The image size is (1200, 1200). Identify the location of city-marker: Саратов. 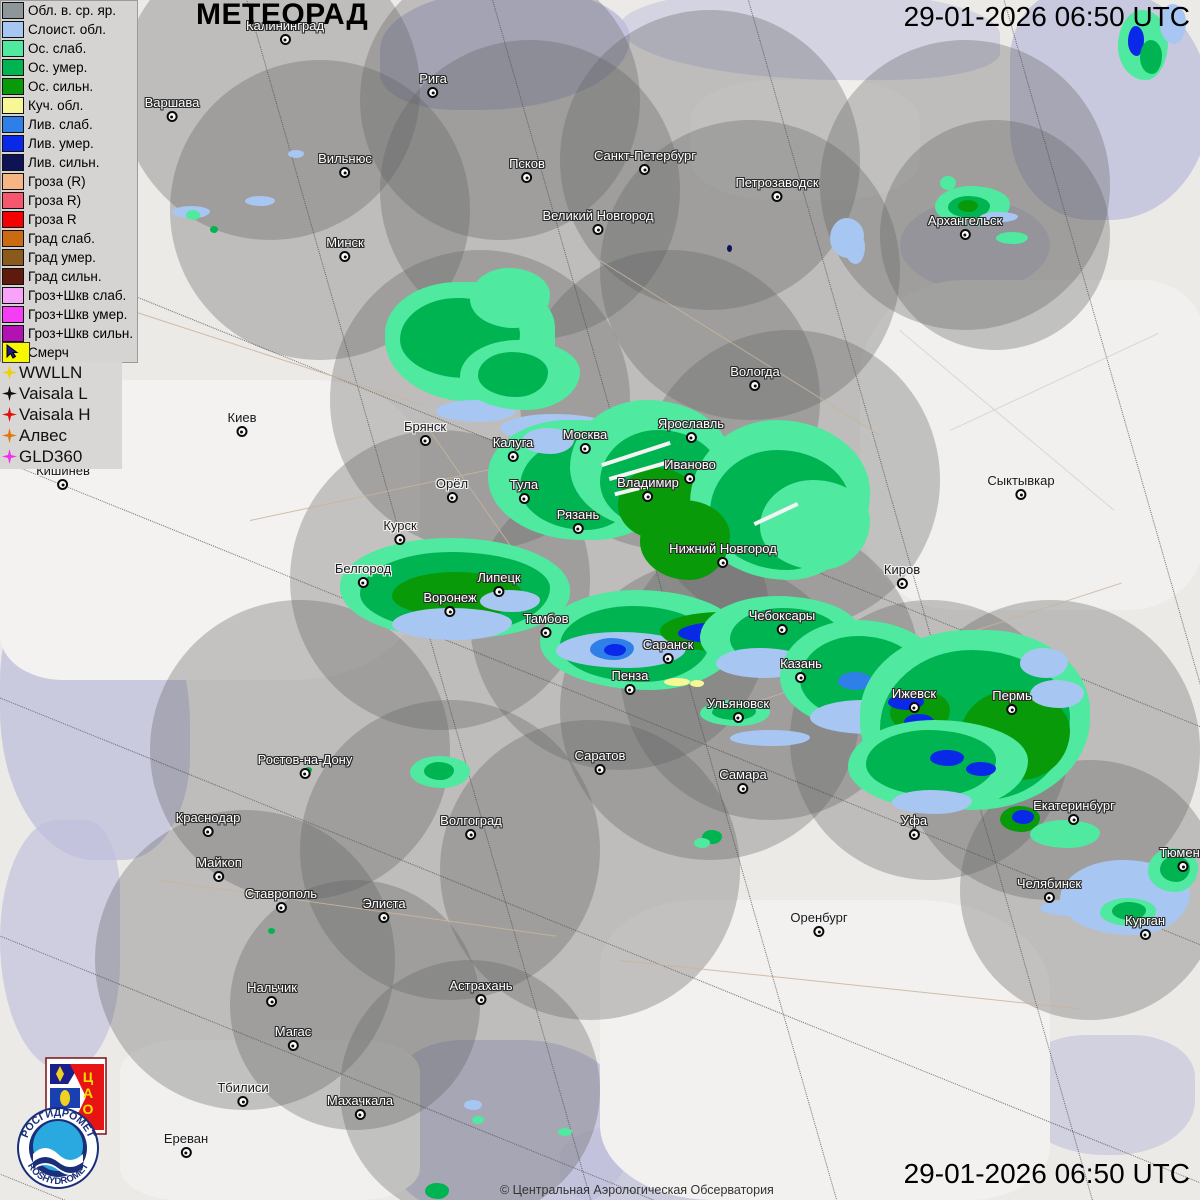
(600, 762).